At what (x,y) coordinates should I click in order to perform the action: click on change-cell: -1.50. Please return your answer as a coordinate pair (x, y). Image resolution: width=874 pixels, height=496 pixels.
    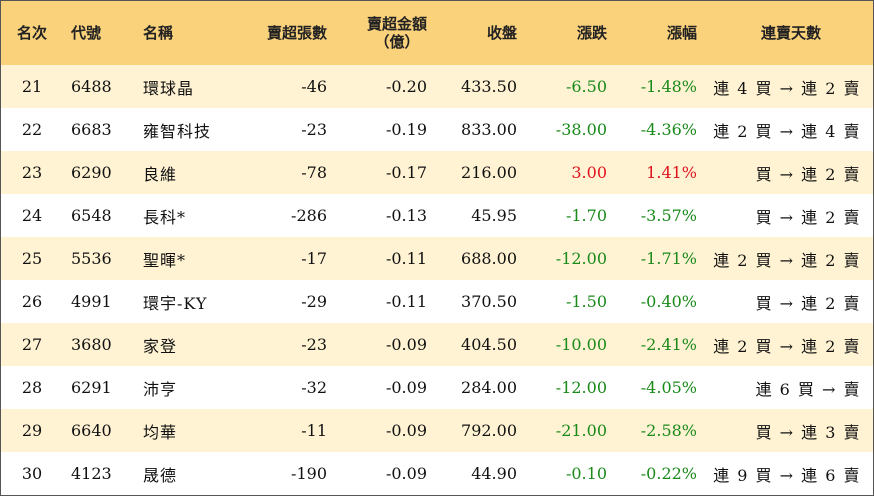
    Looking at the image, I should click on (586, 301).